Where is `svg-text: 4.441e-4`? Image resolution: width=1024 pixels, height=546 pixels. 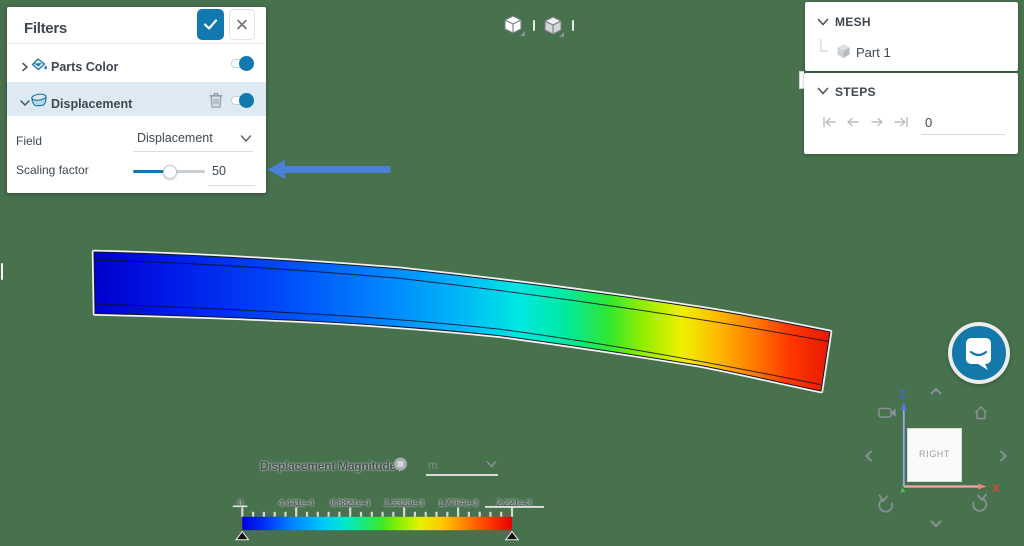 svg-text: 4.441e-4 is located at coordinates (296, 503).